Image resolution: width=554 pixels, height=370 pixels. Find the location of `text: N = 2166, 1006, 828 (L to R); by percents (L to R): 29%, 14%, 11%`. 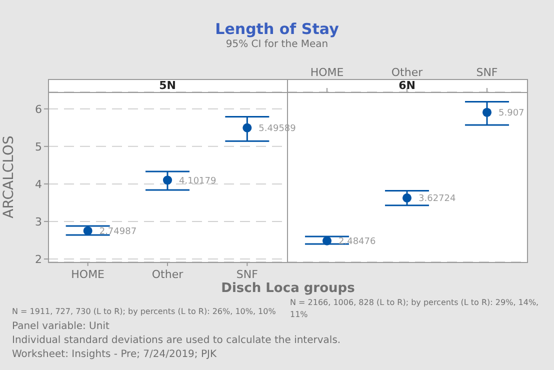

text: N = 2166, 1006, 828 (L to R); by percents (L to R): 29%, 14%, 11% is located at coordinates (414, 308).